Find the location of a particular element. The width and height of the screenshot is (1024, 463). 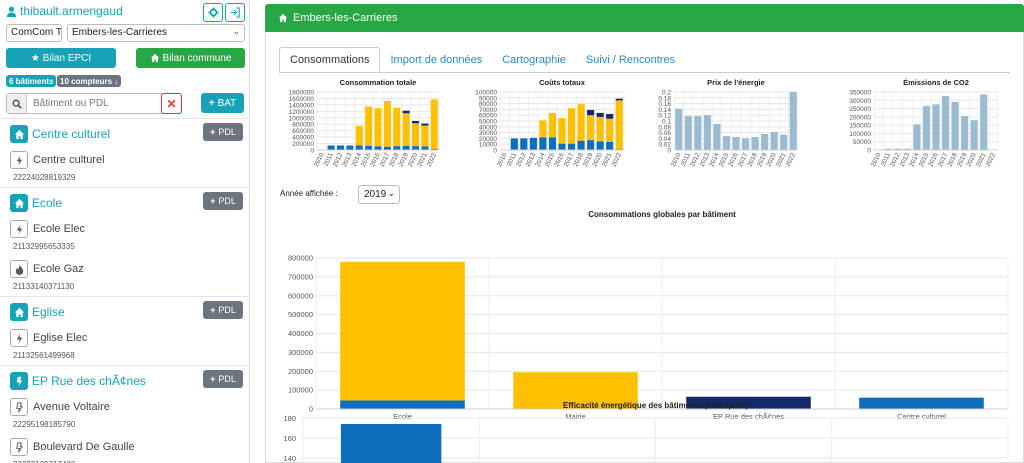

y-tick-label: 0.1 is located at coordinates (666, 122).